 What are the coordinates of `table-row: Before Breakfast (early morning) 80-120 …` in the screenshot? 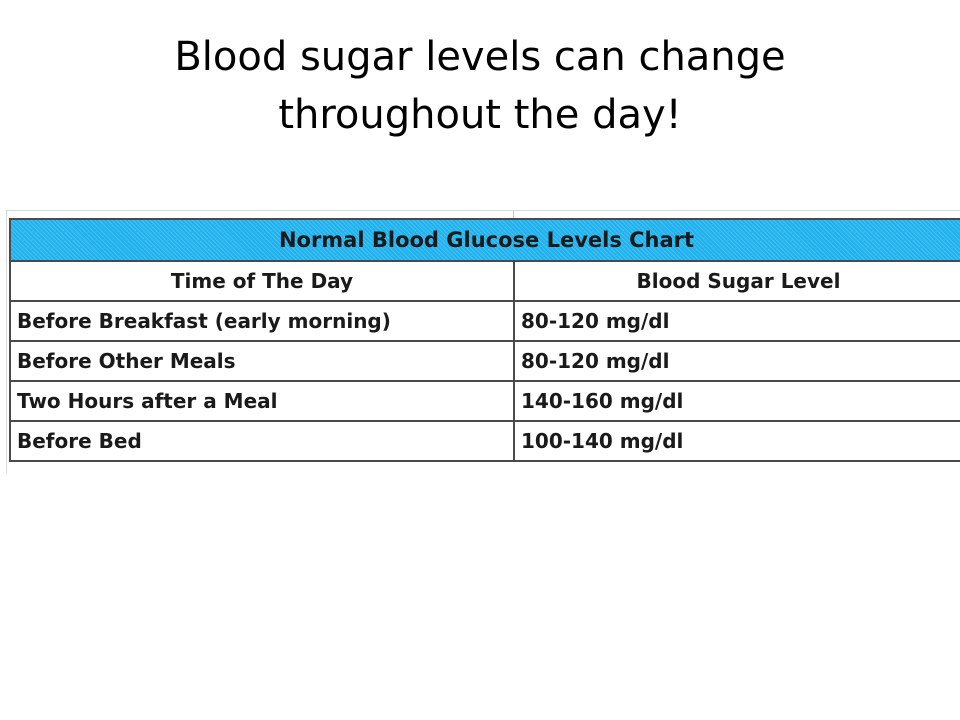 It's located at (484, 321).